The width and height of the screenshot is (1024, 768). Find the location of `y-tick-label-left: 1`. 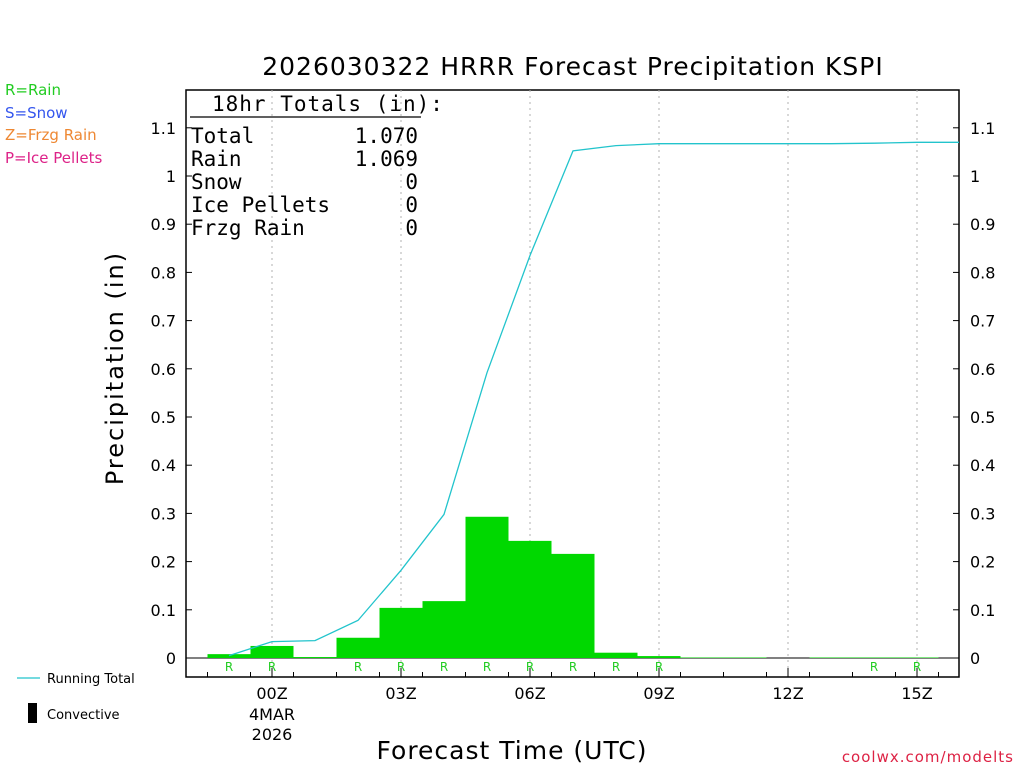

y-tick-label-left: 1 is located at coordinates (171, 176).